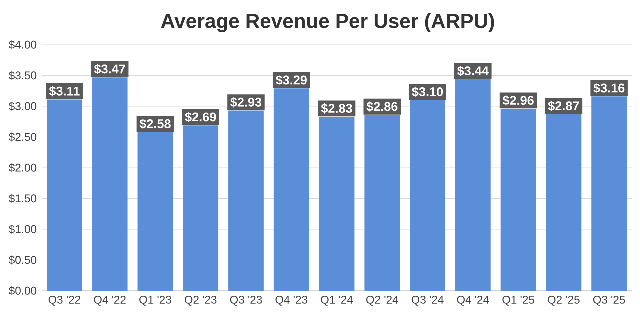  What do you see at coordinates (609, 88) in the screenshot?
I see `data-label: $3.16` at bounding box center [609, 88].